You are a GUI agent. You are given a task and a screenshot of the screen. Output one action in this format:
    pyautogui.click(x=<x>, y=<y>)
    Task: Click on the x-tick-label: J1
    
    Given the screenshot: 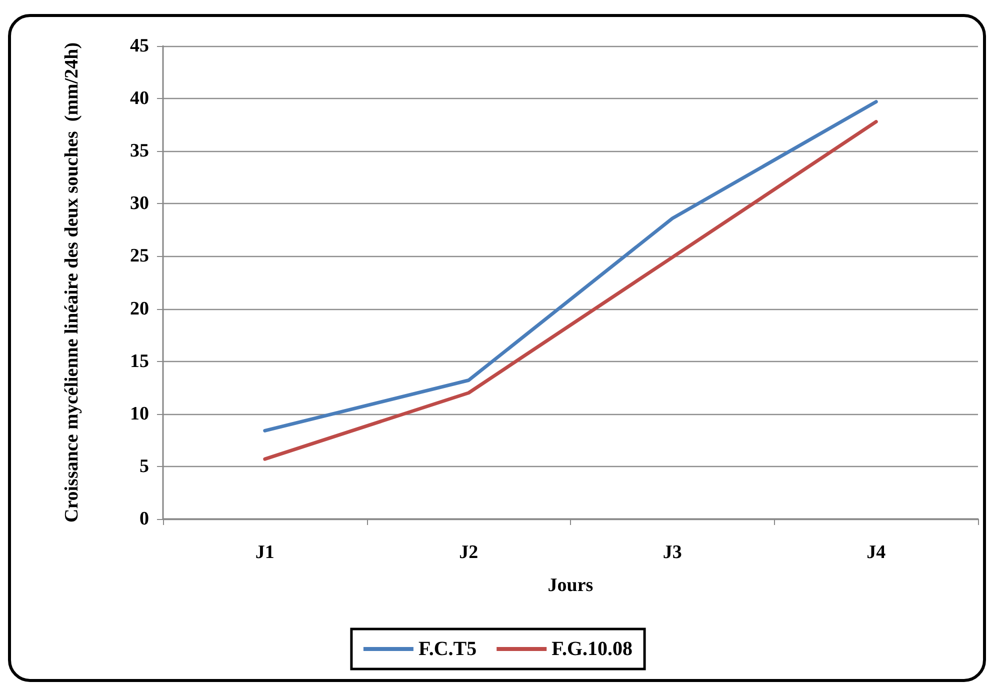 What is the action you would take?
    pyautogui.click(x=264, y=552)
    